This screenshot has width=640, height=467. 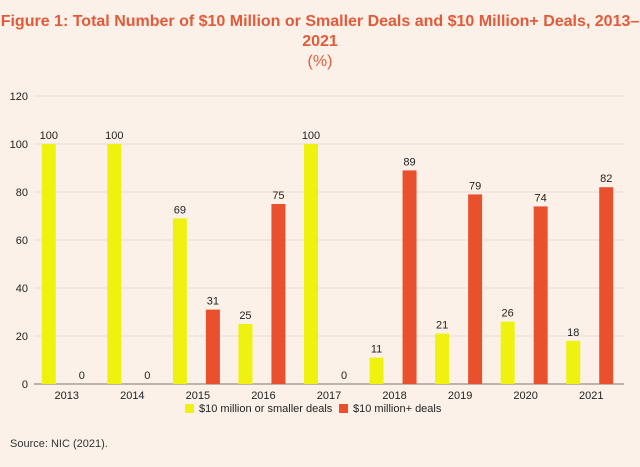 What do you see at coordinates (320, 61) in the screenshot?
I see `chart-unit-label: (%)` at bounding box center [320, 61].